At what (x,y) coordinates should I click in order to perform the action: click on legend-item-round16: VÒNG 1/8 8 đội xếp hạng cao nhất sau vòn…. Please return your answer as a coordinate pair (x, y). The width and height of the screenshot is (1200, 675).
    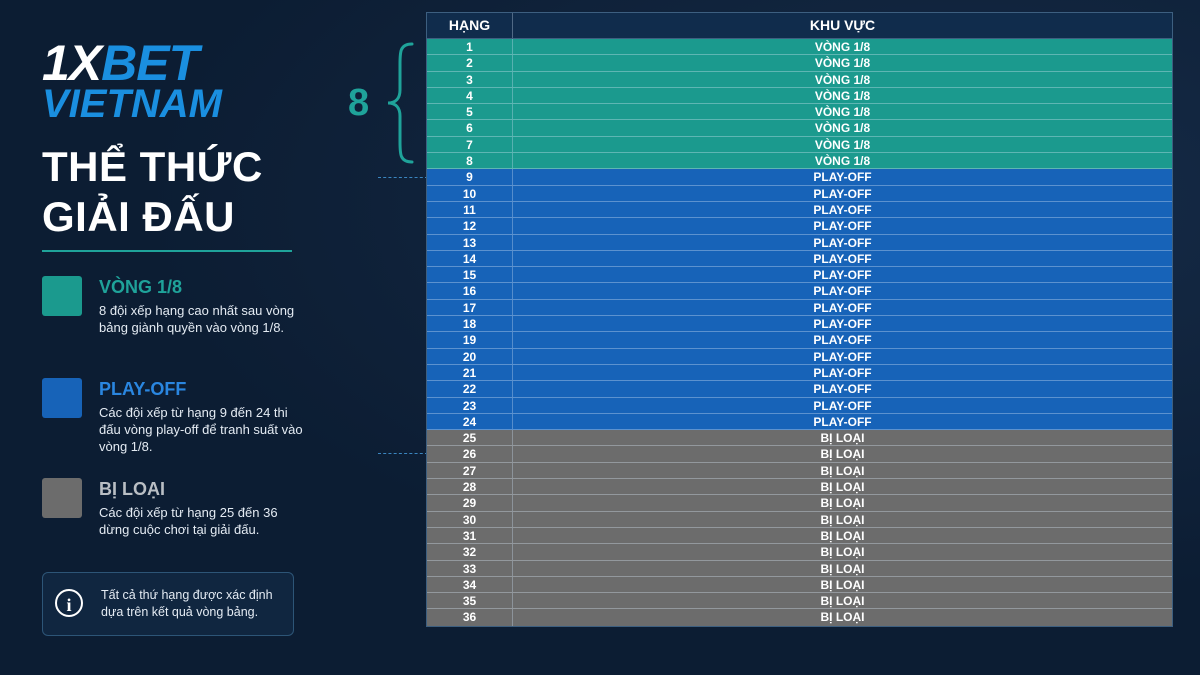
    Looking at the image, I should click on (172, 327).